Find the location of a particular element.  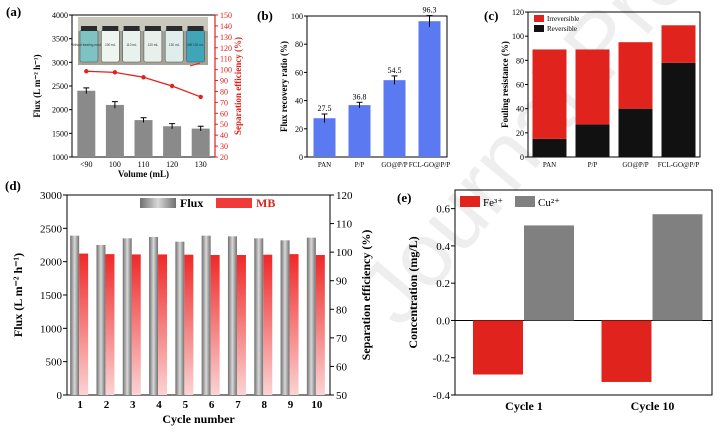

x-tick-label-a: <90 is located at coordinates (86, 164).